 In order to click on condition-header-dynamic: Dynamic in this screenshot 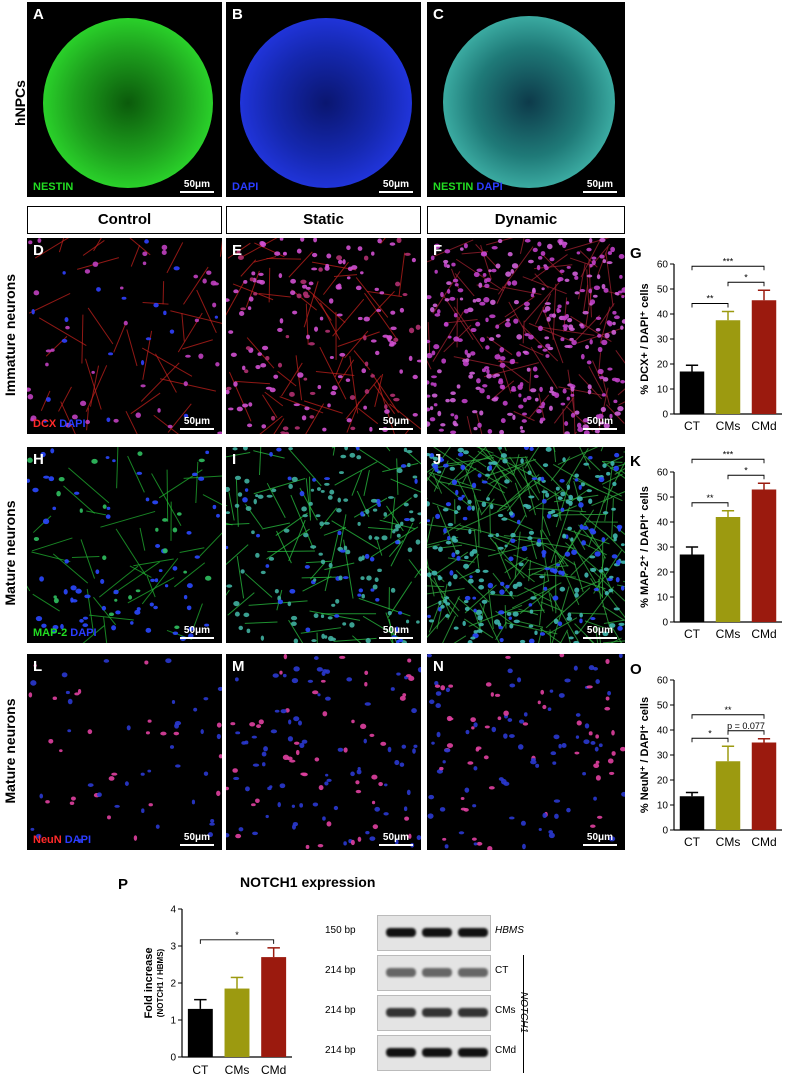, I will do `click(526, 220)`.